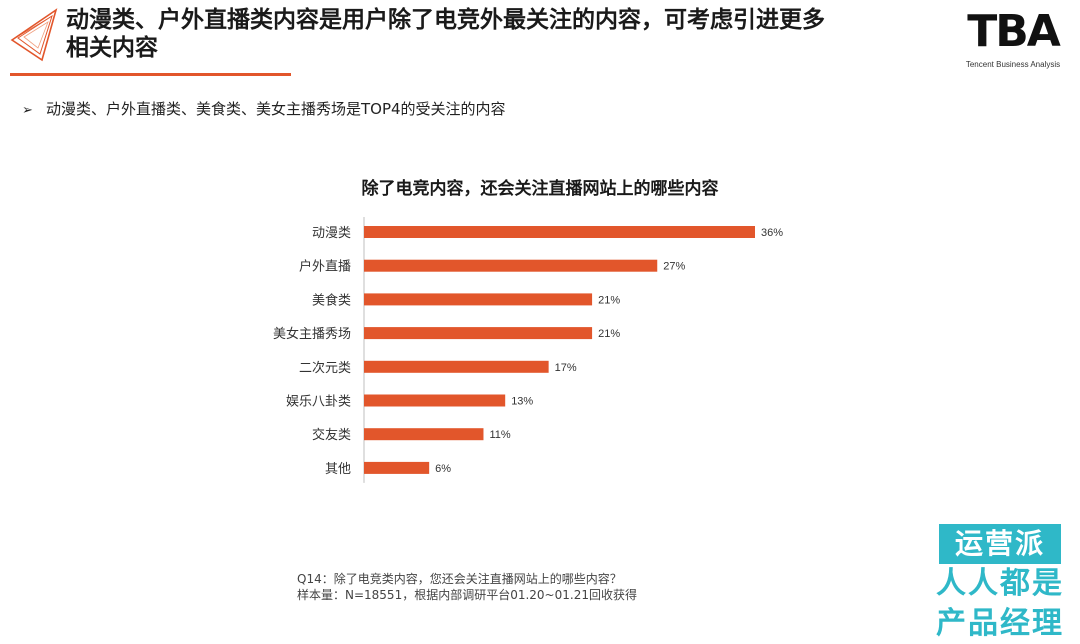 Image resolution: width=1080 pixels, height=644 pixels. I want to click on category-label: 交友类, so click(331, 435).